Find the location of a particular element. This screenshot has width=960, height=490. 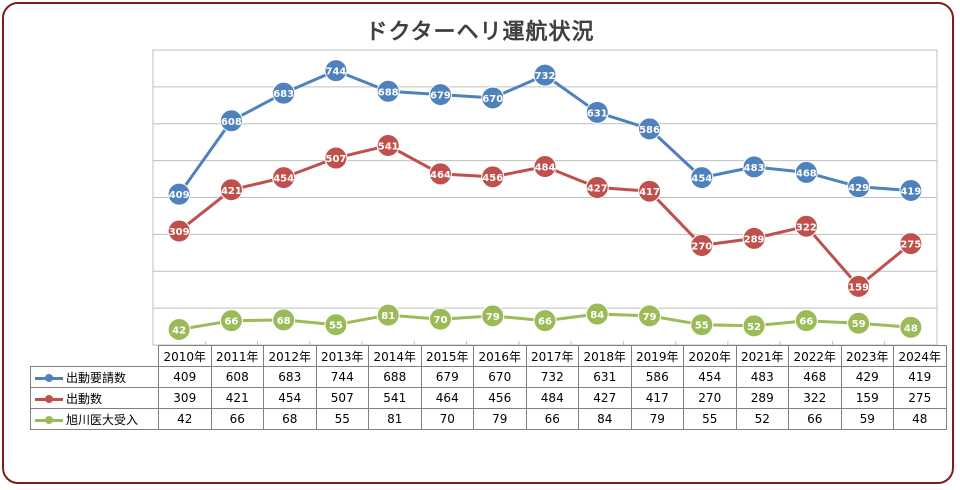

data-label: 688 is located at coordinates (388, 92).